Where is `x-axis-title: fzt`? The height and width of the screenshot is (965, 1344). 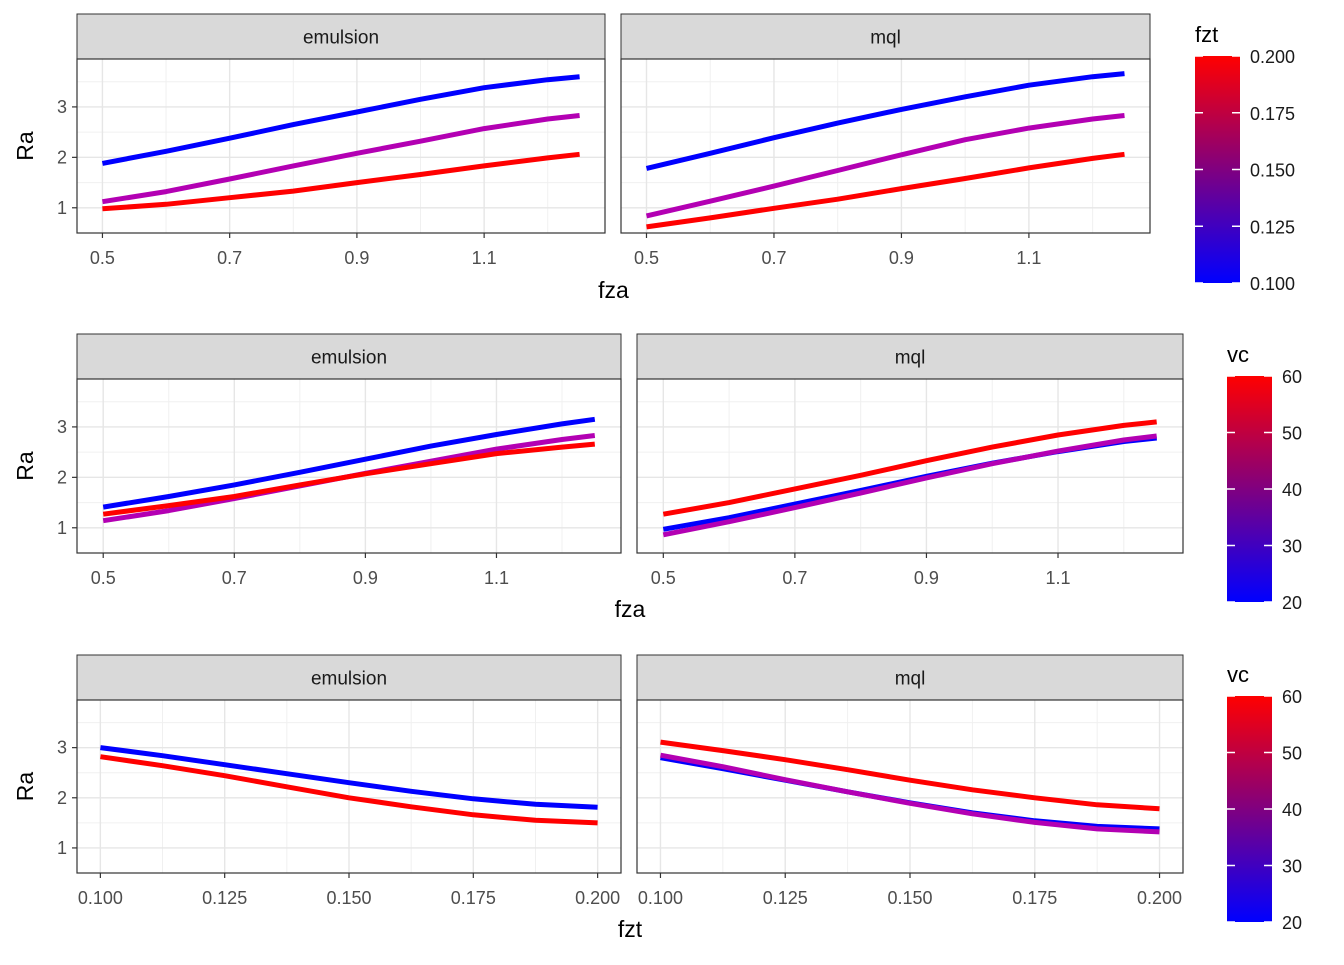
x-axis-title: fzt is located at coordinates (630, 929).